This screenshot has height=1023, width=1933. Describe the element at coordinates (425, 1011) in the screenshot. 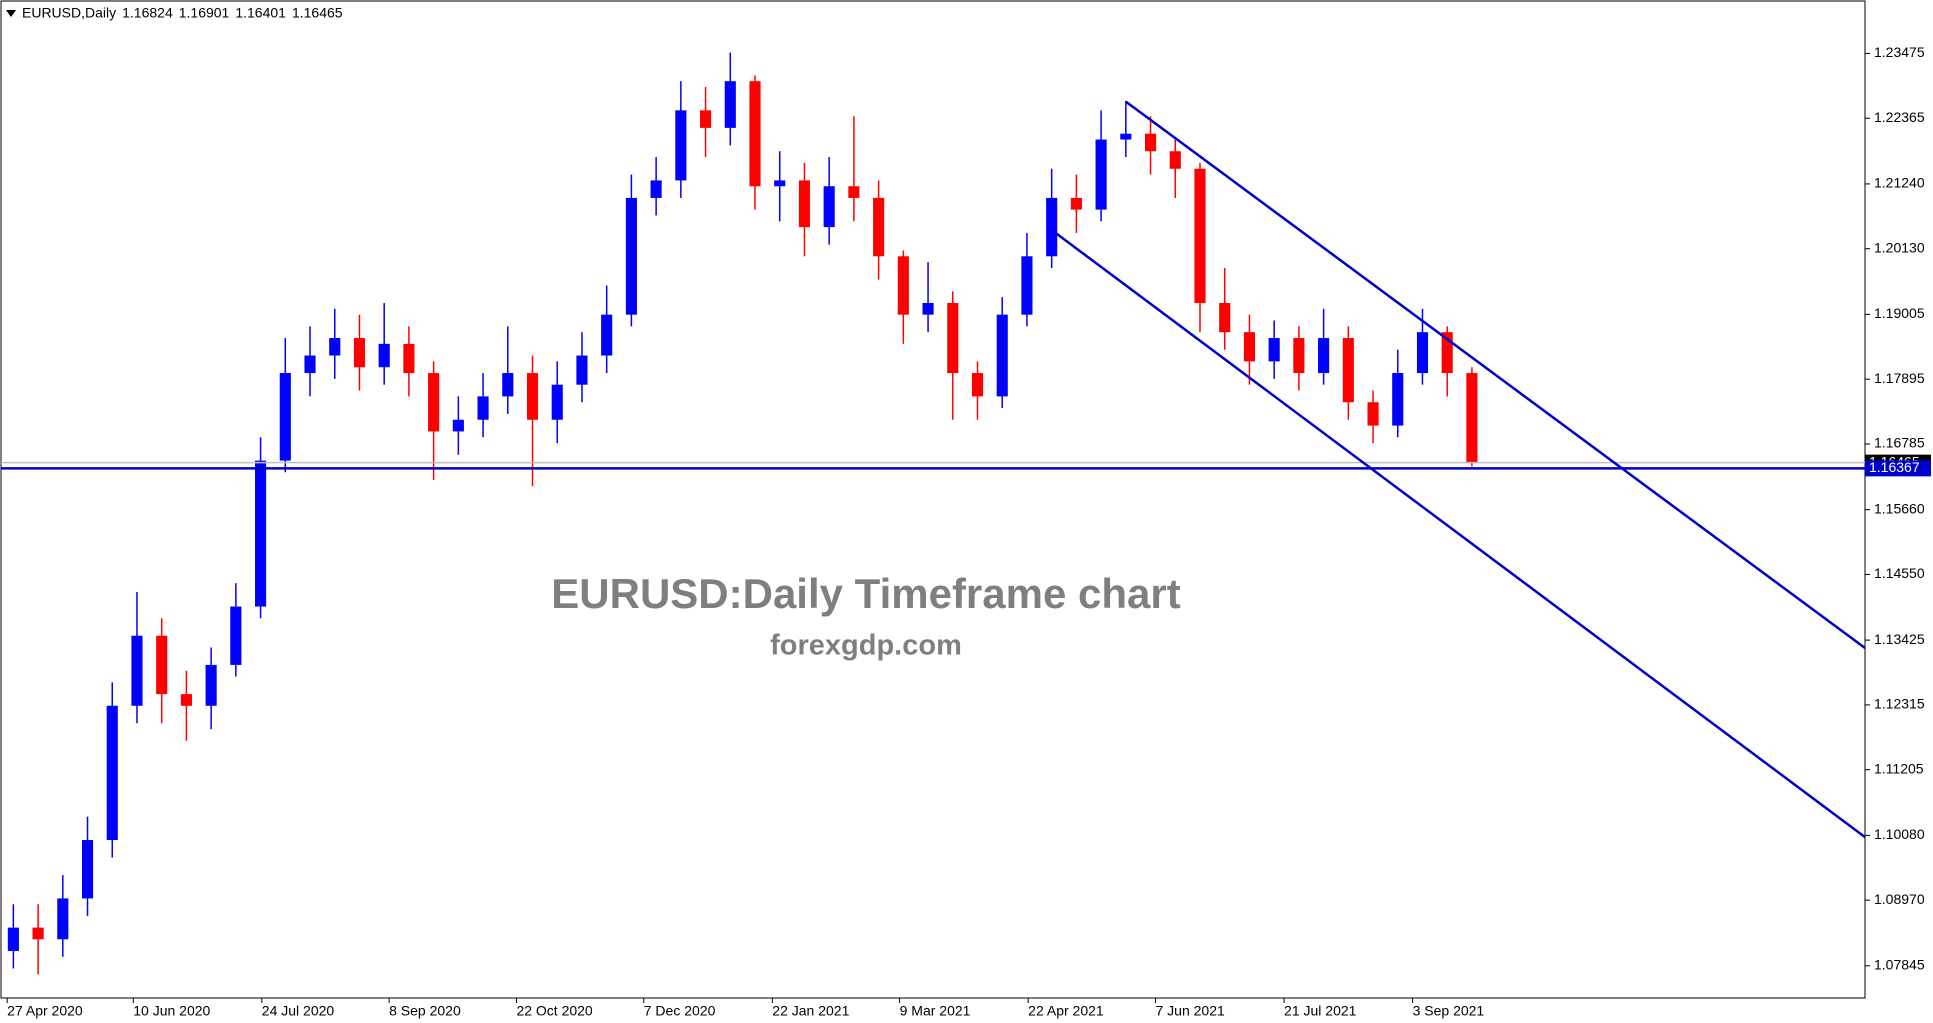

I see `x-tick-label: 8 Sep 2020` at that location.